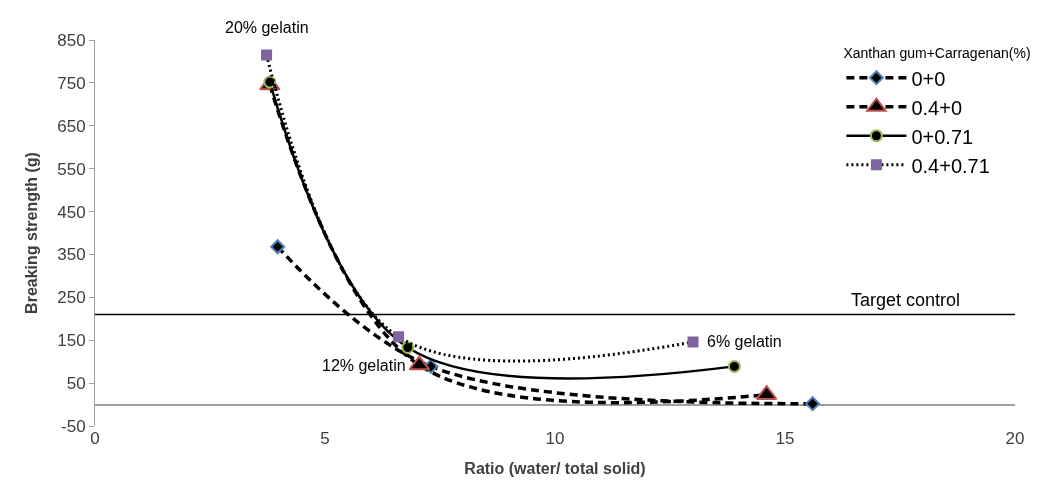 The width and height of the screenshot is (1045, 486). Describe the element at coordinates (71, 83) in the screenshot. I see `y-tick-label: 750` at that location.